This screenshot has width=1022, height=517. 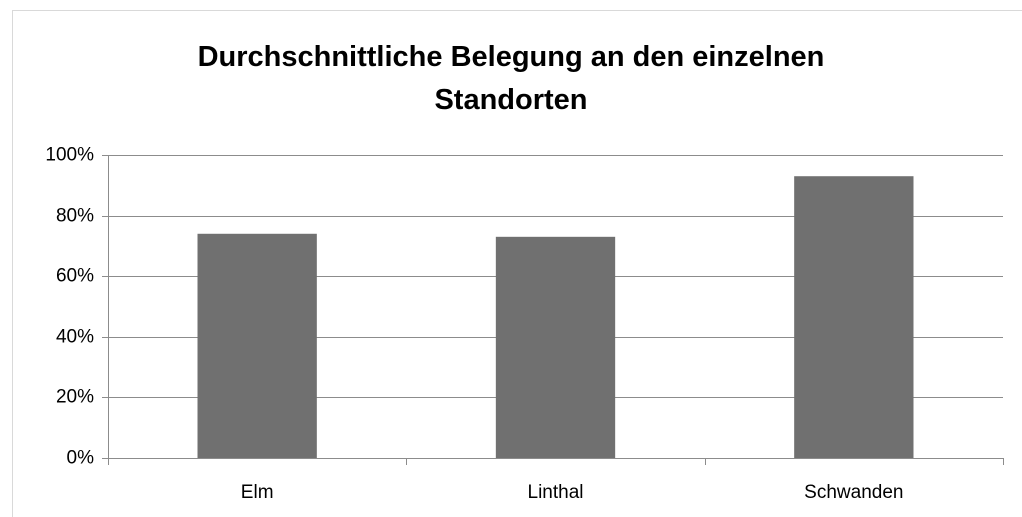 I want to click on y-tick-label: 100%, so click(x=69, y=155).